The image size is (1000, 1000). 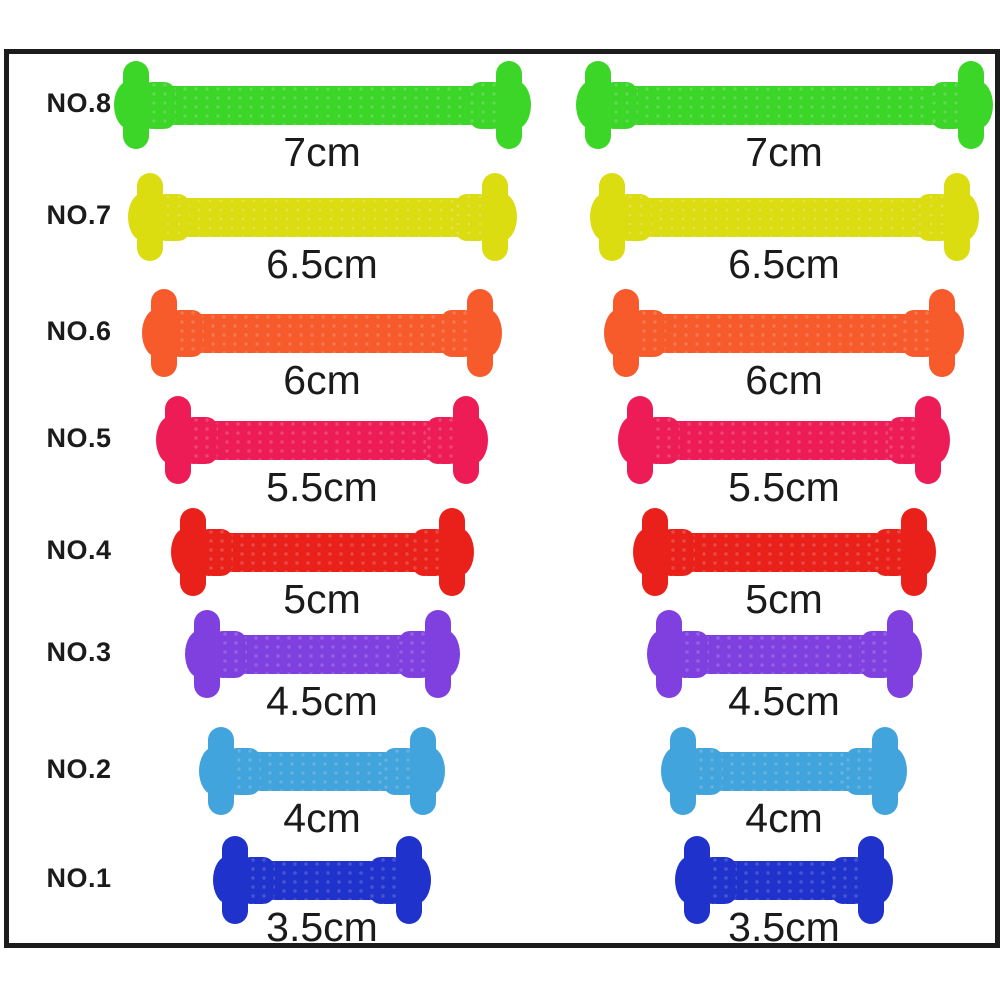 What do you see at coordinates (322, 487) in the screenshot?
I see `size-label-left: 5.5cm` at bounding box center [322, 487].